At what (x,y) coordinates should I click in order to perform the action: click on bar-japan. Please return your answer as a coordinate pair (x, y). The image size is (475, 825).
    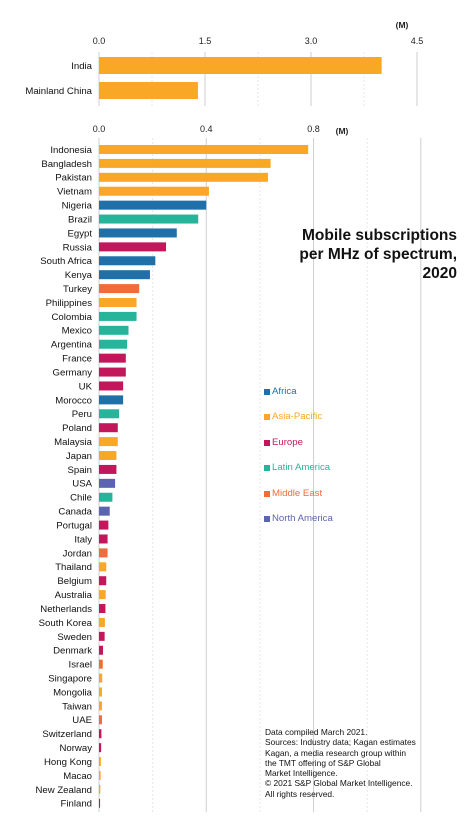
    Looking at the image, I should click on (108, 456).